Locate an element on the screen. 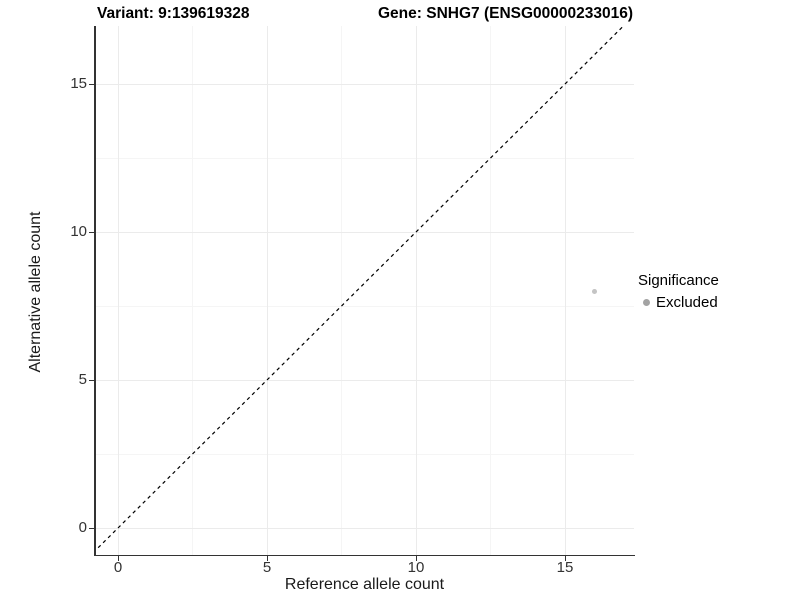 This screenshot has width=800, height=600. y-axis-tick-label: 0 is located at coordinates (82, 527).